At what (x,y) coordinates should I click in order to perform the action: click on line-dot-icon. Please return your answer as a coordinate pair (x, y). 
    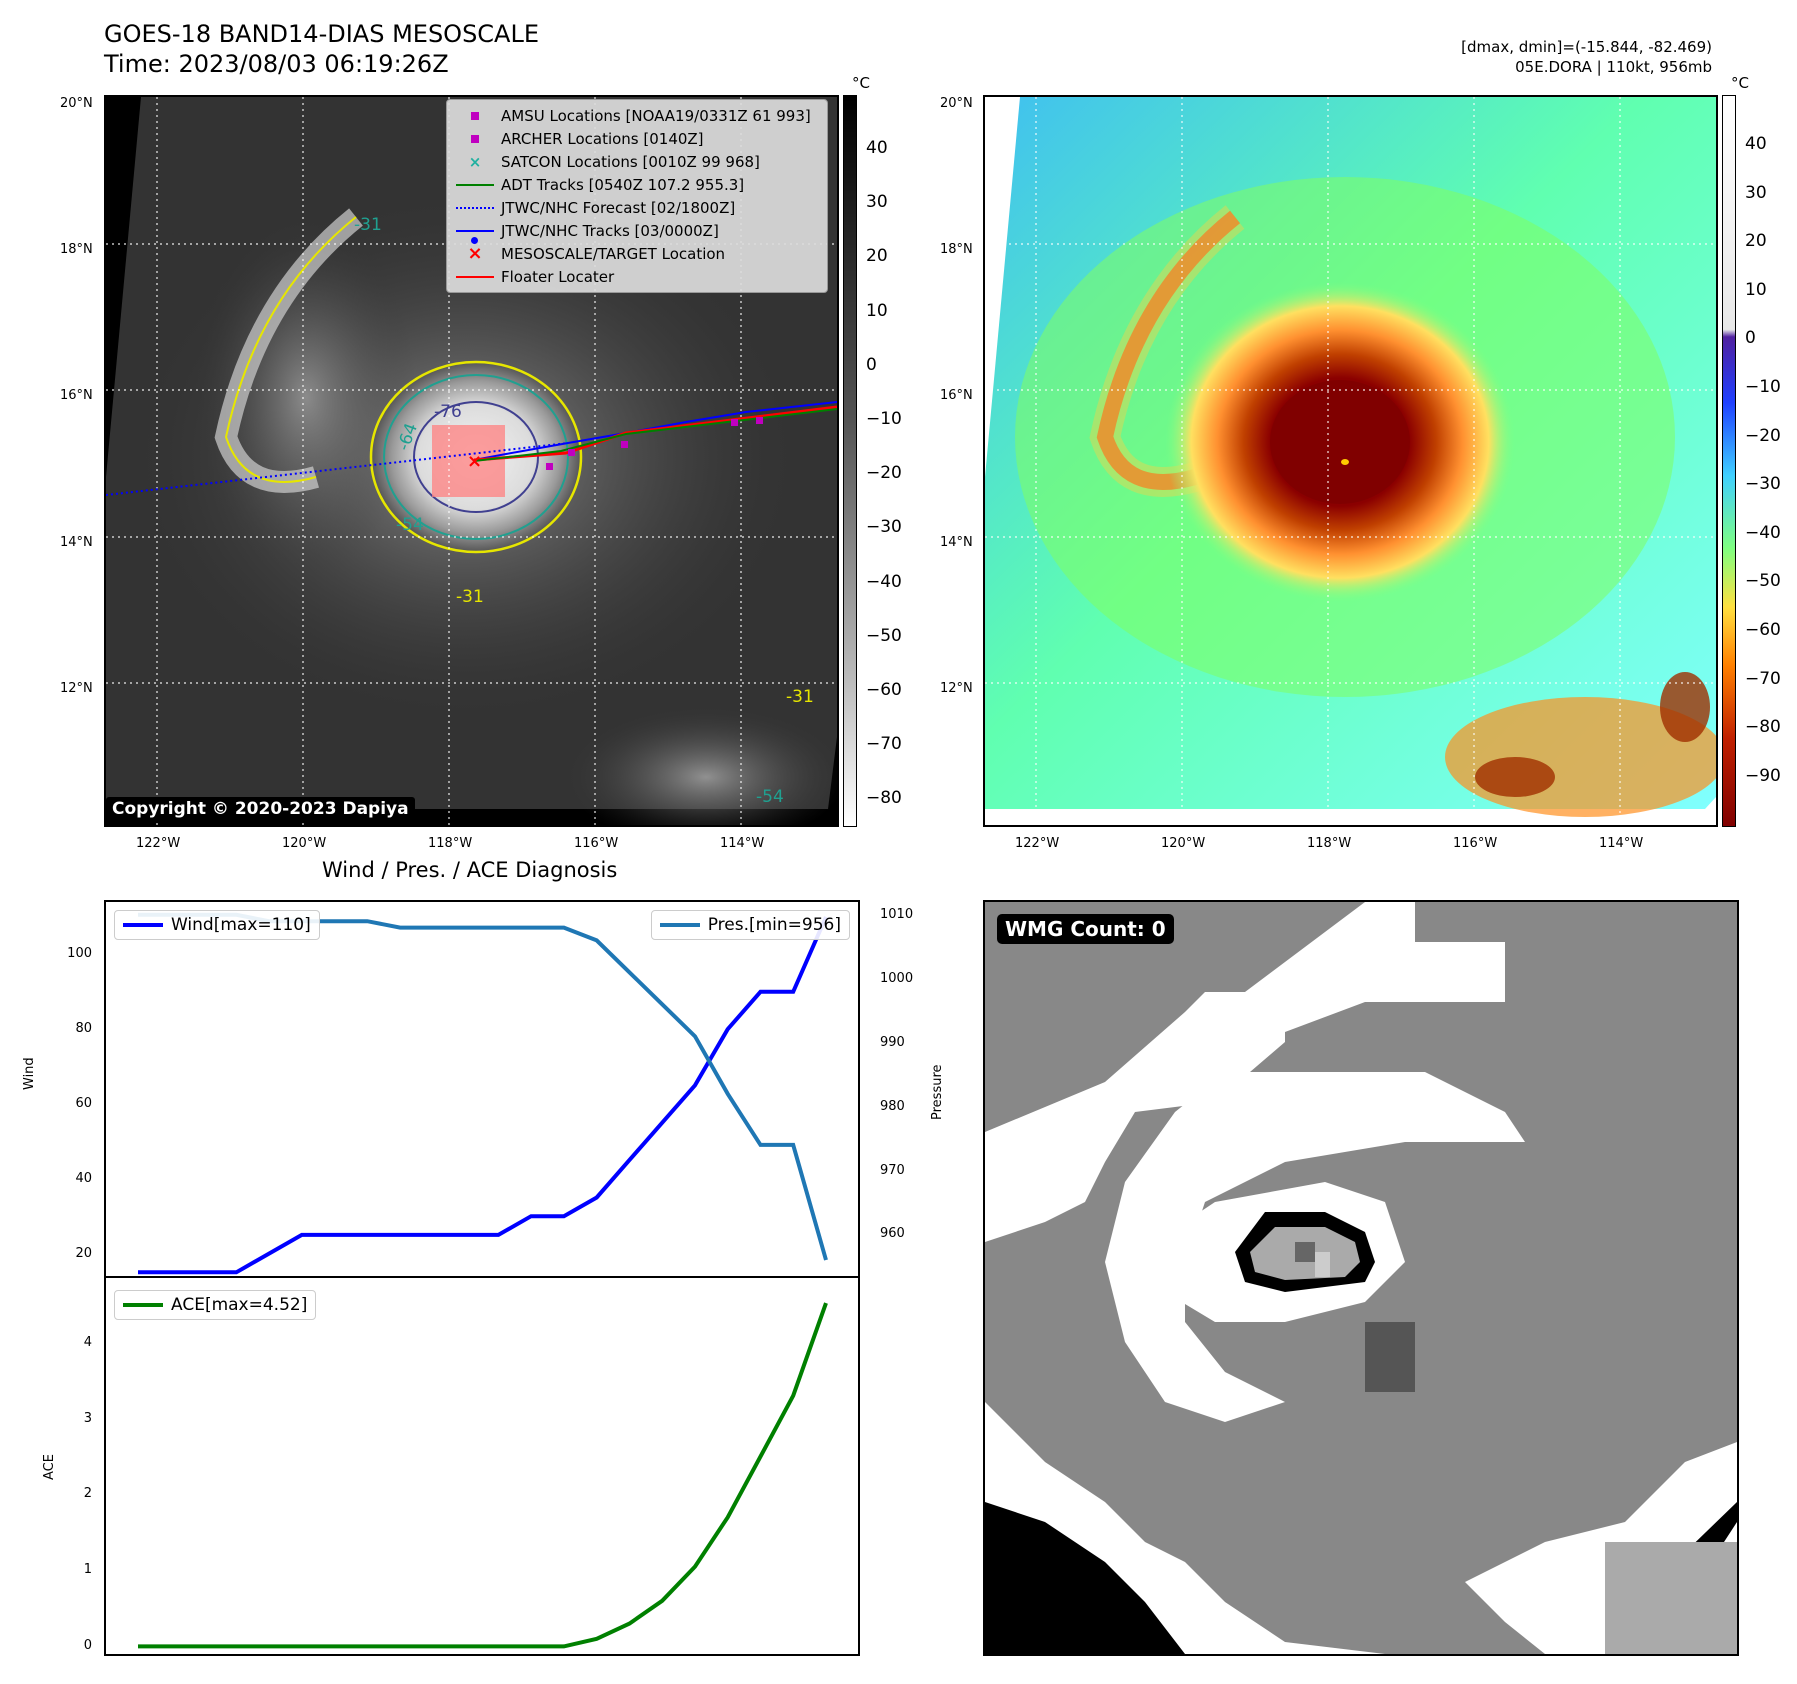
    Looking at the image, I should click on (475, 230).